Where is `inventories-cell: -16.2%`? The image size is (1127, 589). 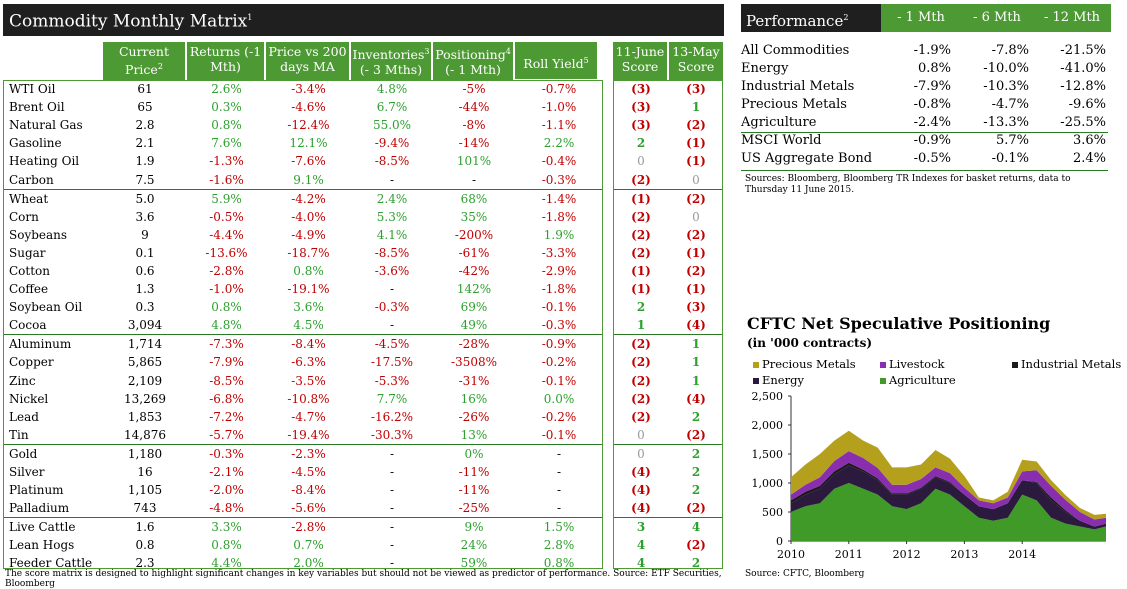 inventories-cell: -16.2% is located at coordinates (392, 416).